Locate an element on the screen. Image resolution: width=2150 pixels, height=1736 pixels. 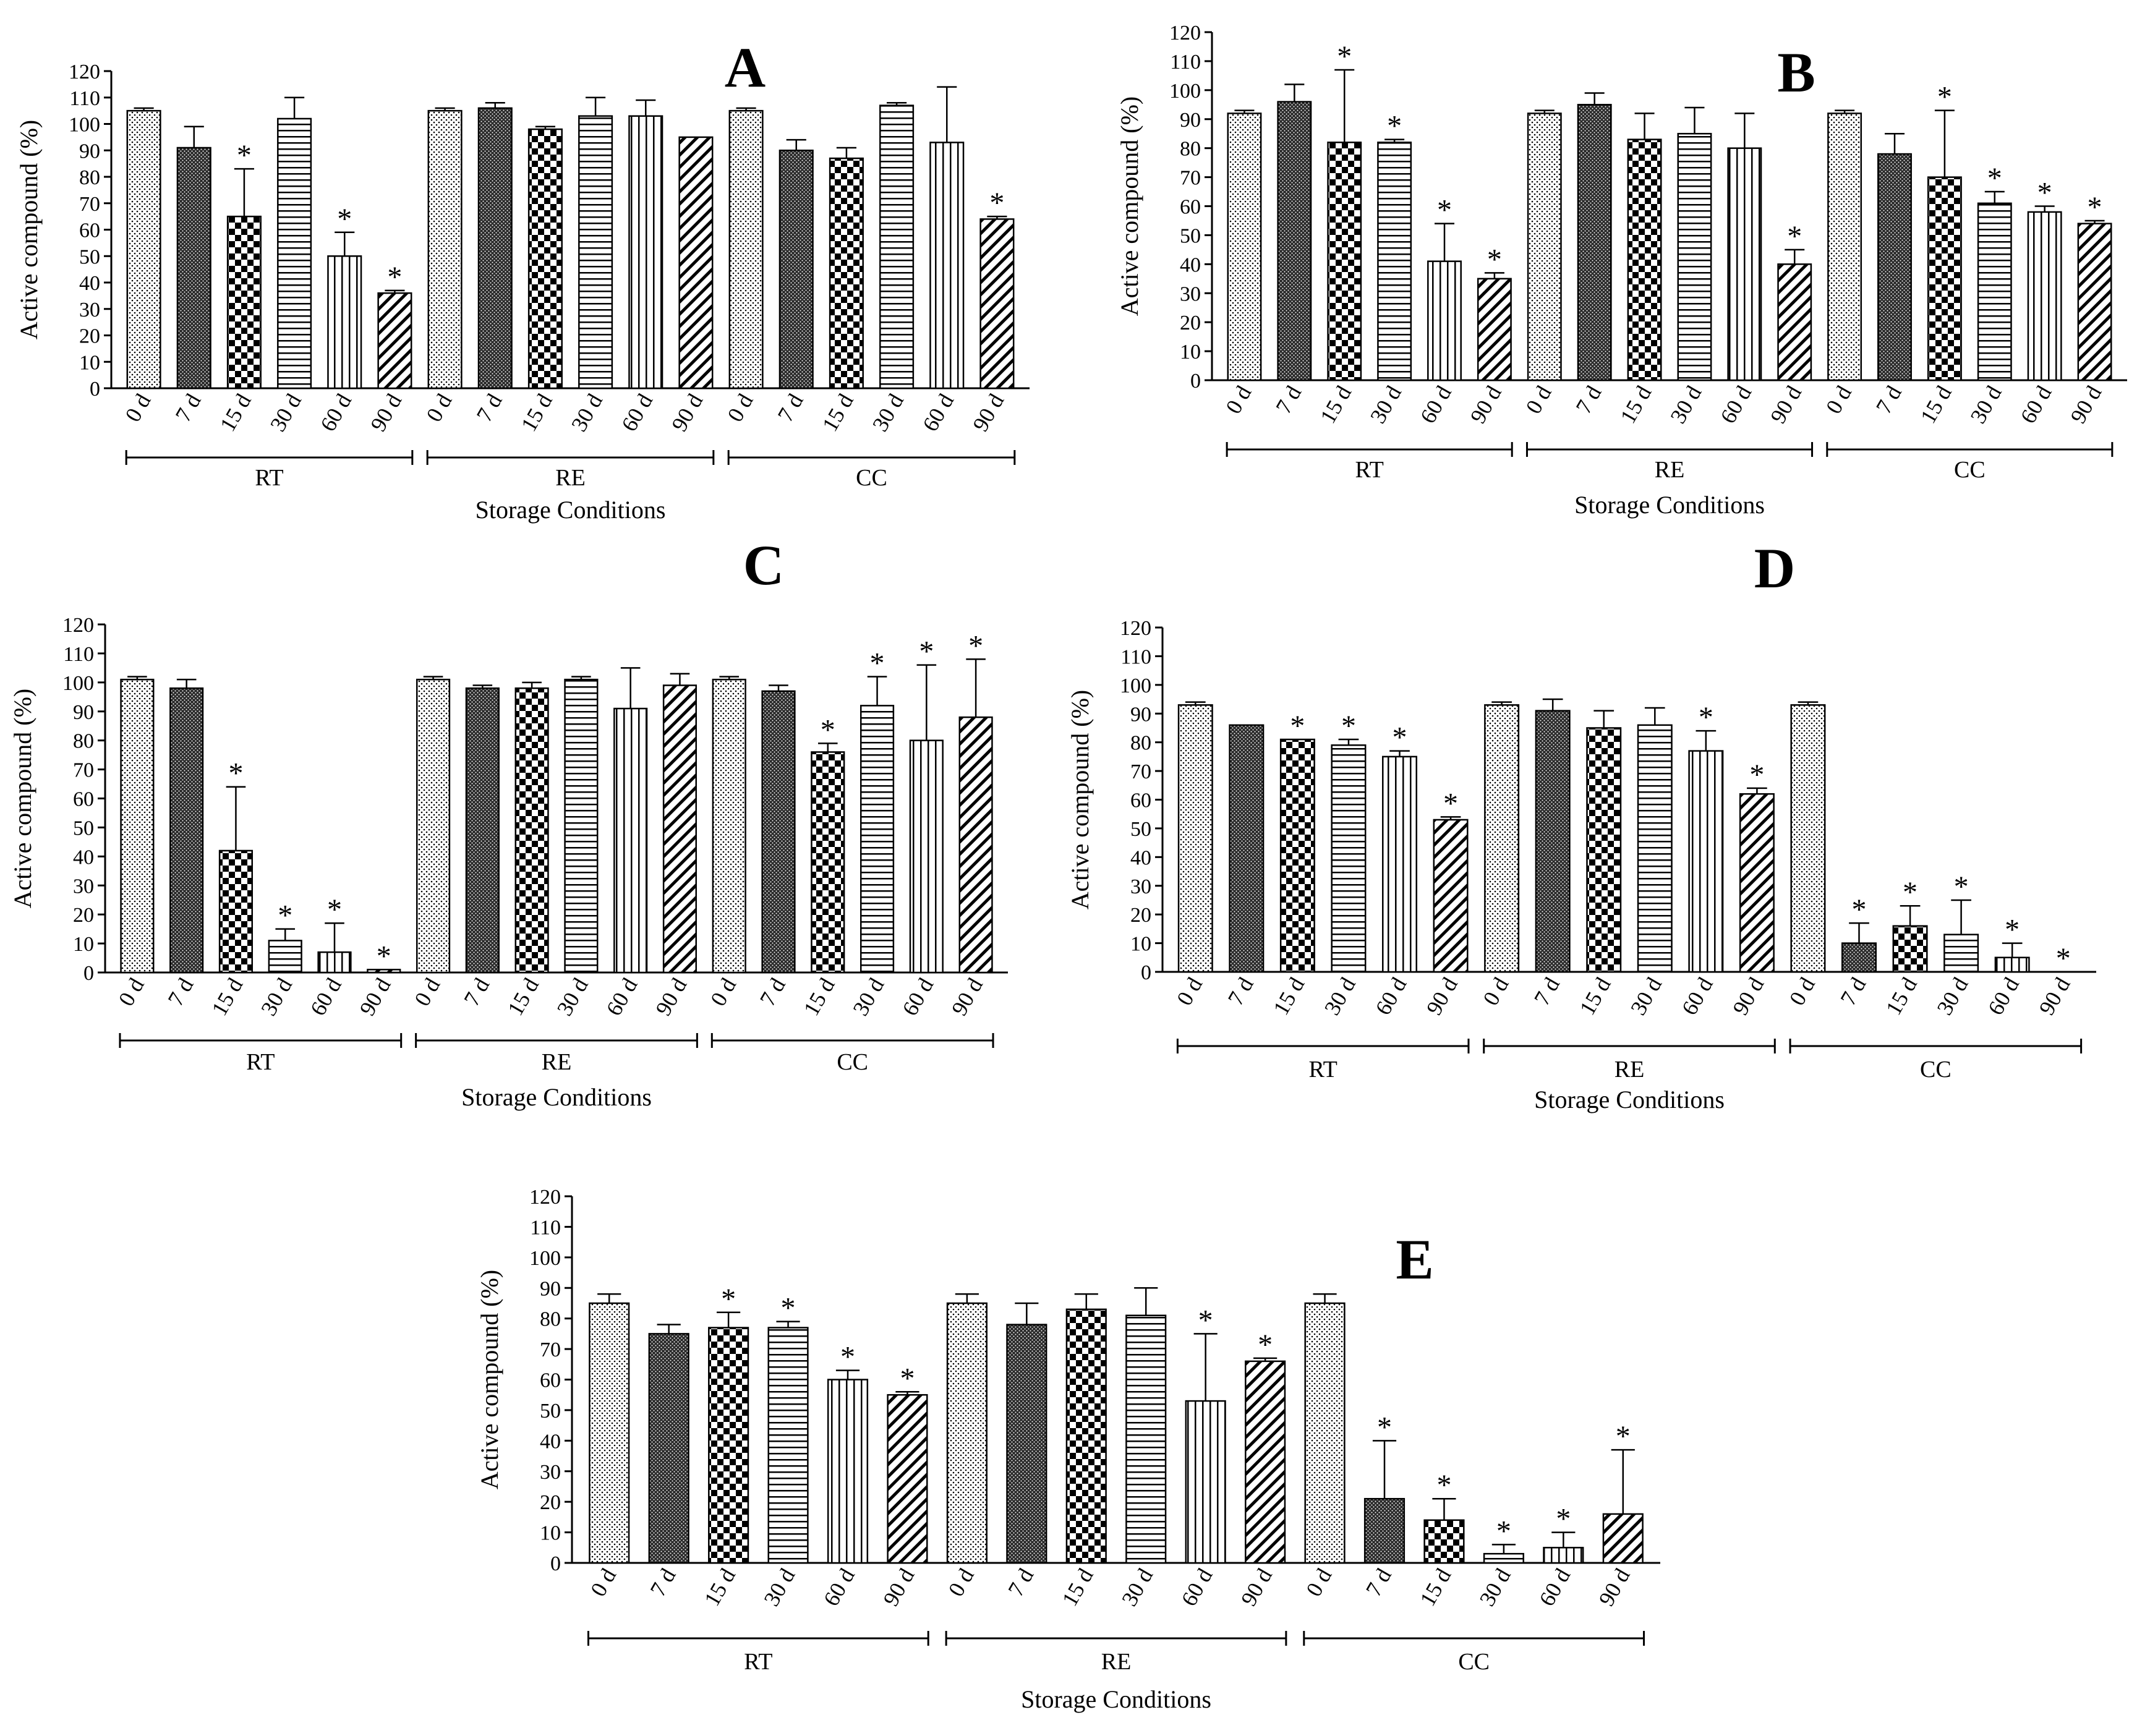
x-axis-title: Storage Conditions is located at coordinates (556, 1097).